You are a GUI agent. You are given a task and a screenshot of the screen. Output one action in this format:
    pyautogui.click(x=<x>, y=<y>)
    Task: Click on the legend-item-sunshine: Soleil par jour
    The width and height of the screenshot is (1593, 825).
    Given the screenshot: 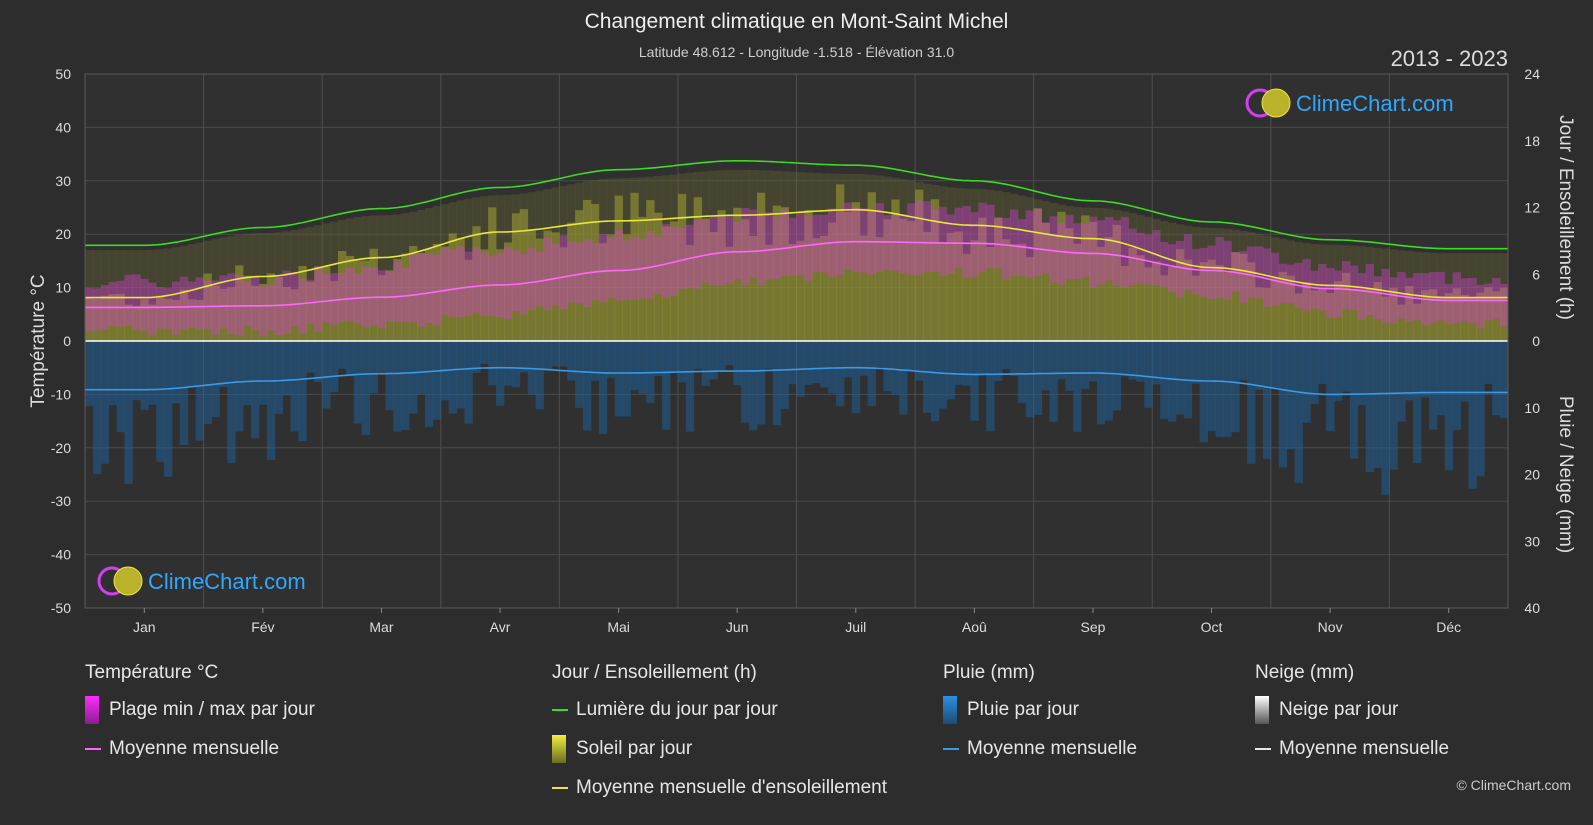 What is the action you would take?
    pyautogui.click(x=719, y=749)
    